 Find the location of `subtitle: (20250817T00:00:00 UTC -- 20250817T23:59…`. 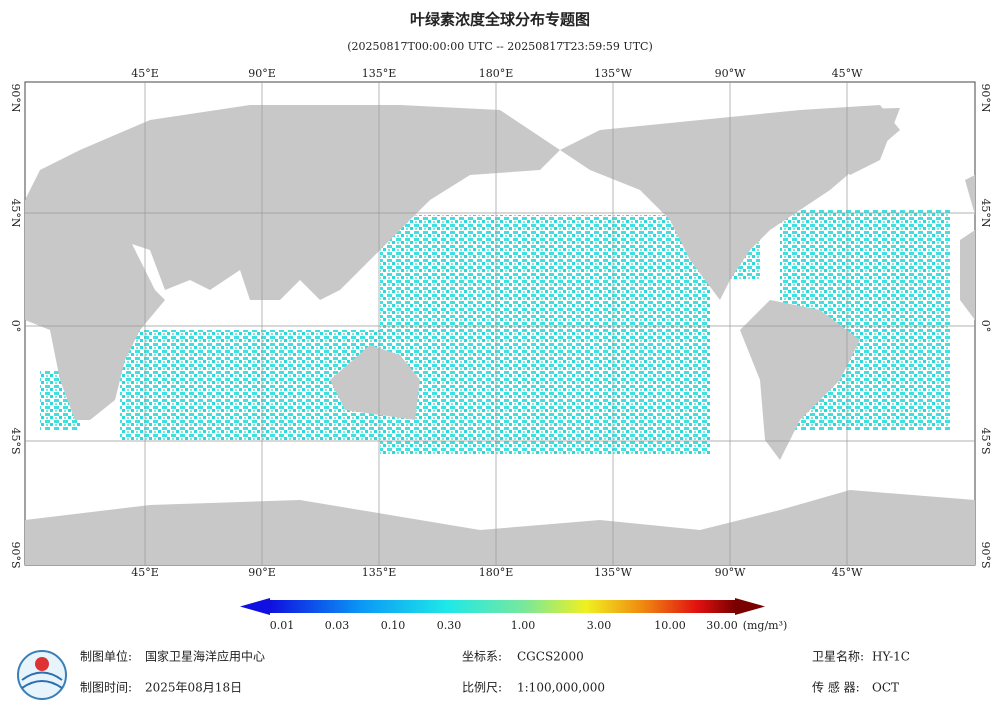

subtitle: (20250817T00:00:00 UTC -- 20250817T23:59… is located at coordinates (500, 46).